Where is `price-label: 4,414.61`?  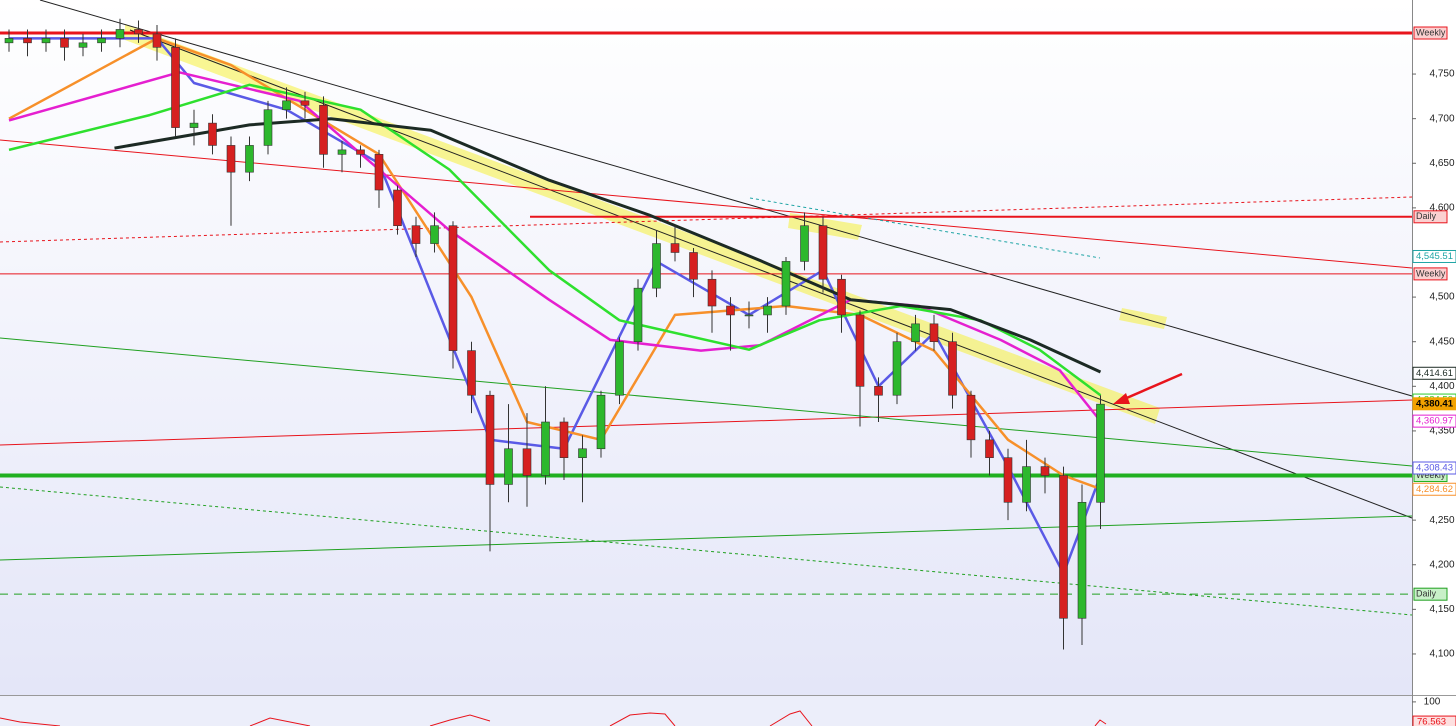
price-label: 4,414.61 is located at coordinates (1434, 373).